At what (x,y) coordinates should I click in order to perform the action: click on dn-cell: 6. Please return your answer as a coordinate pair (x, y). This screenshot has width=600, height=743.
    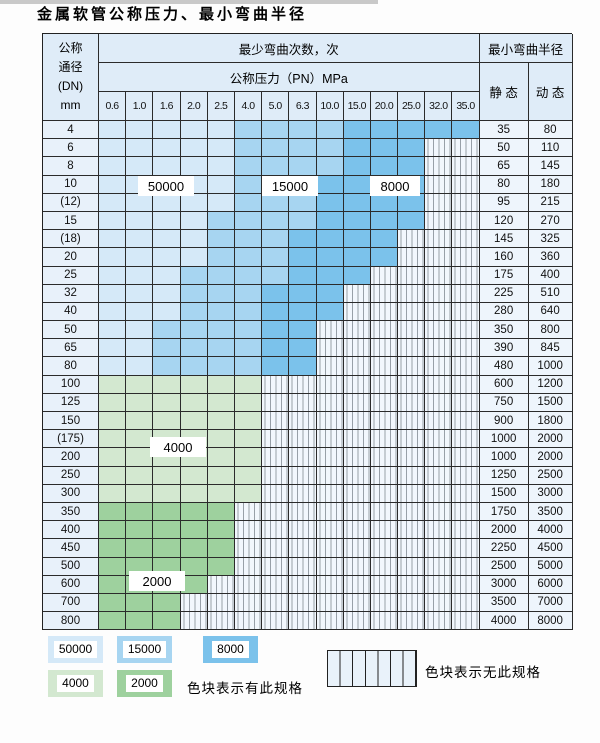
    Looking at the image, I should click on (71, 148).